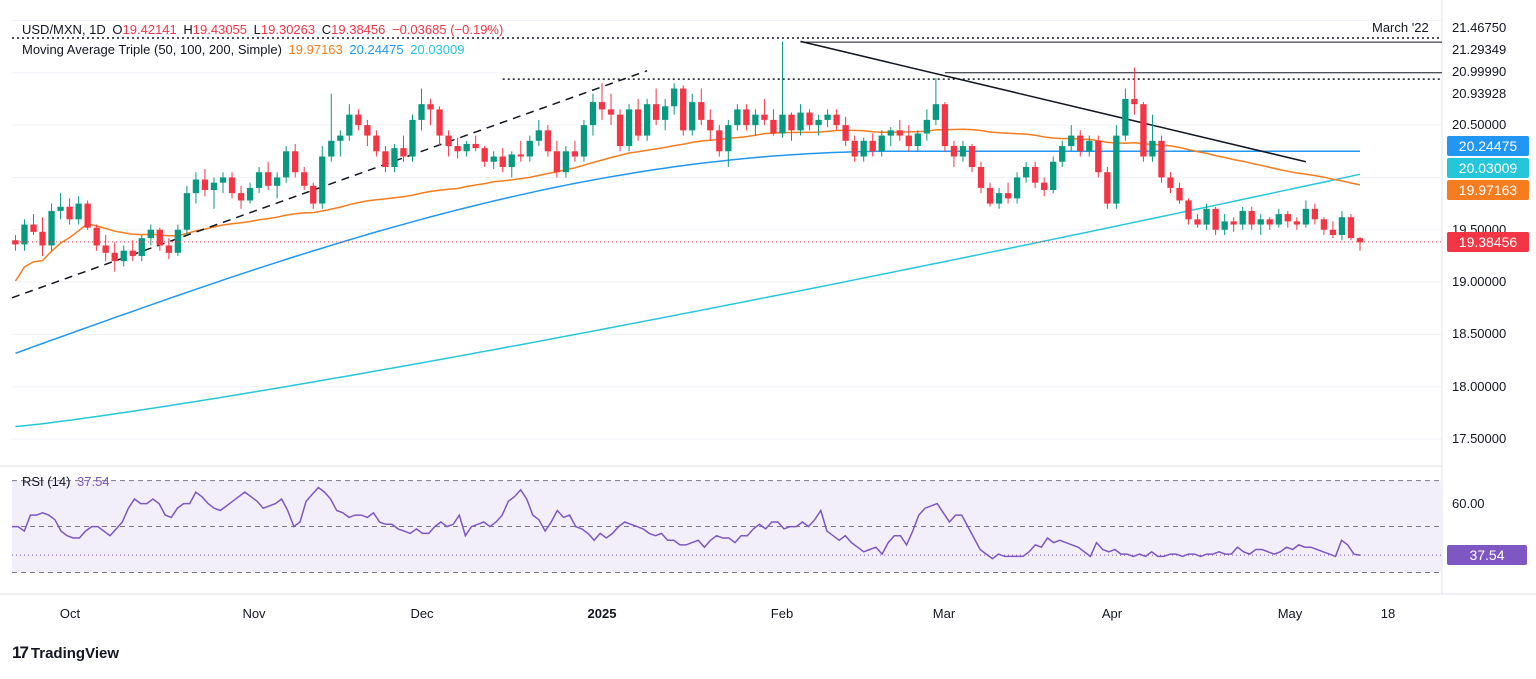  I want to click on rsi-axis-label: 37.54, so click(1487, 555).